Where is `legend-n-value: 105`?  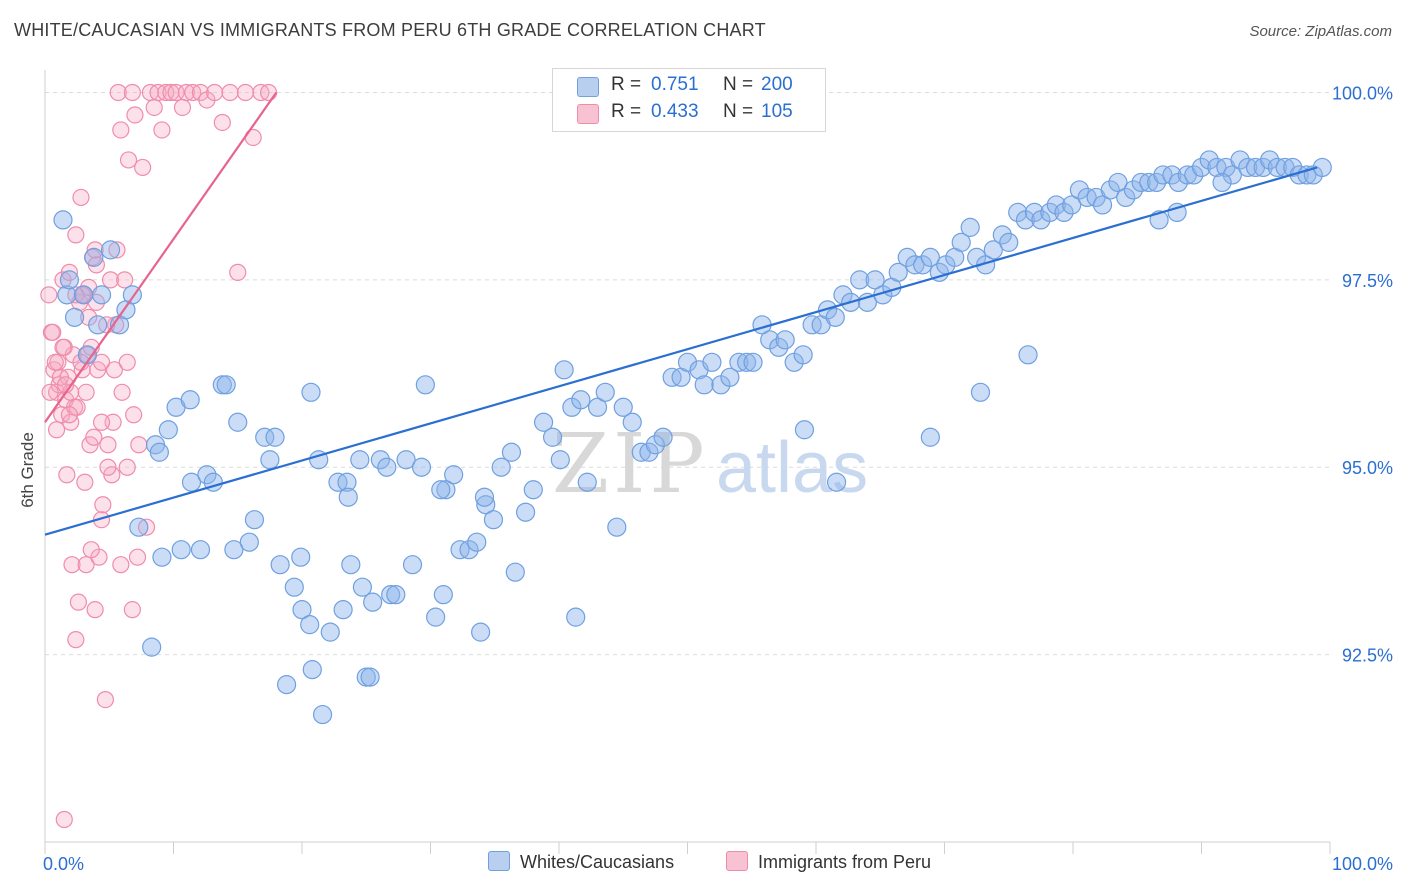
legend-n-value: 105 is located at coordinates (777, 111).